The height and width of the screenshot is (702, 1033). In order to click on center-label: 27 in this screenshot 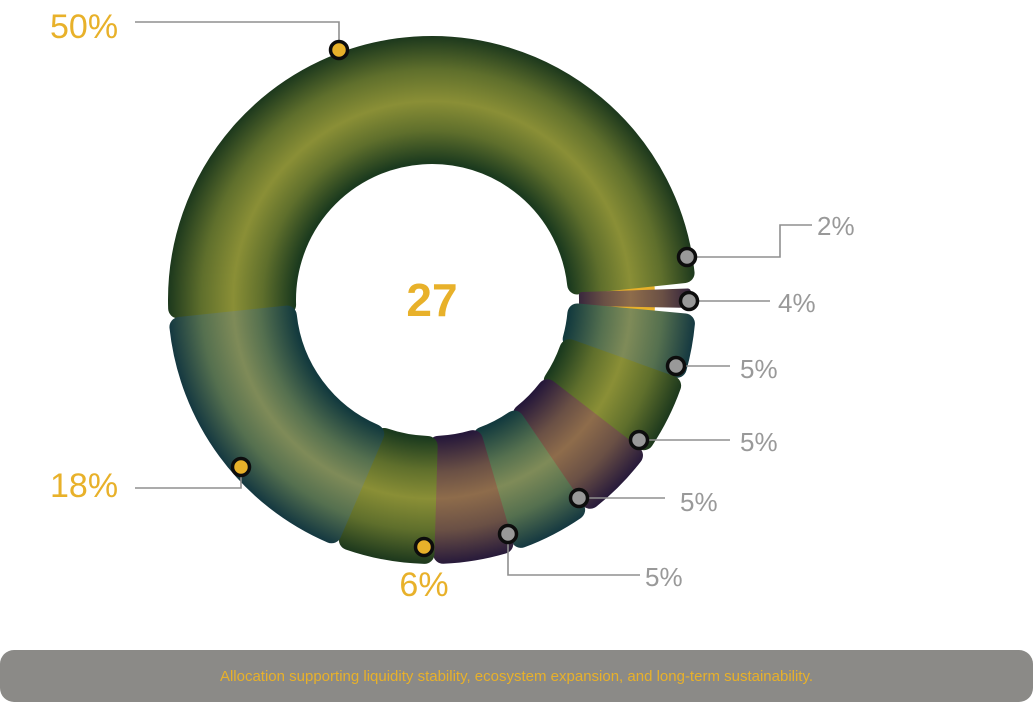, I will do `click(431, 300)`.